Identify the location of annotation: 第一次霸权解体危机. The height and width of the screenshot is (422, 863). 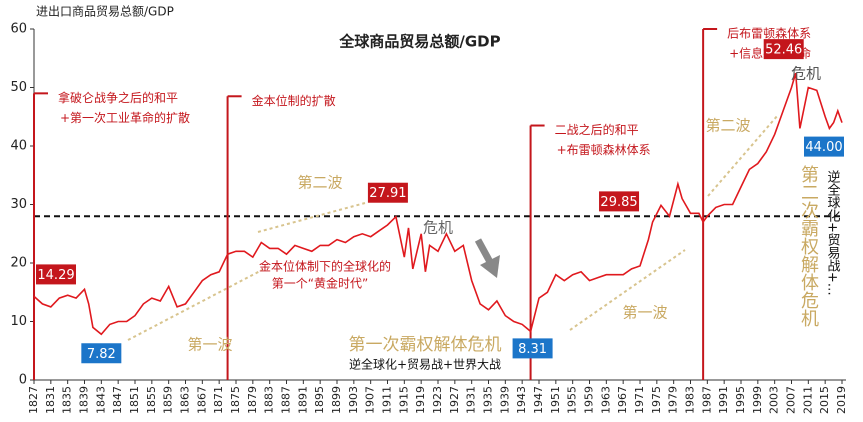
(425, 345).